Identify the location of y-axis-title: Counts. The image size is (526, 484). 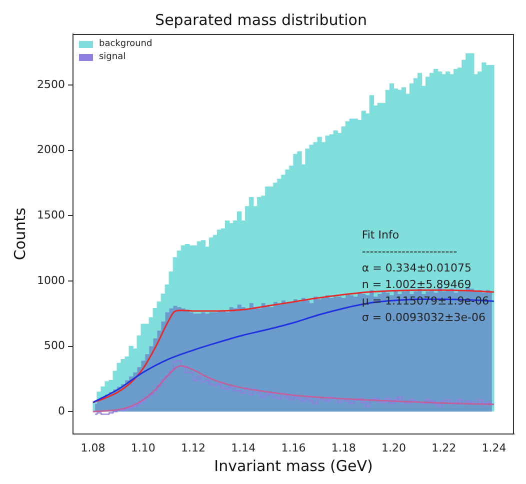
(19, 234).